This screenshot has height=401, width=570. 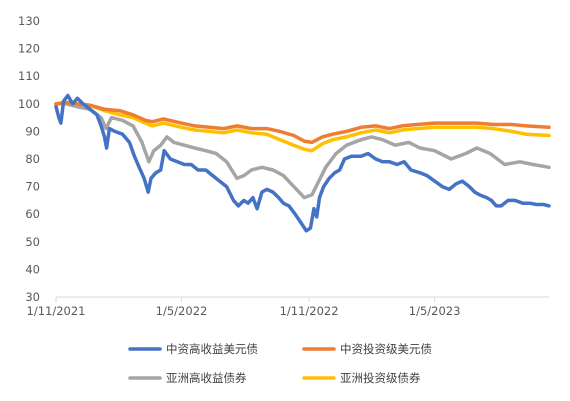 What do you see at coordinates (380, 378) in the screenshot?
I see `legend-label: 亚洲投资级债券` at bounding box center [380, 378].